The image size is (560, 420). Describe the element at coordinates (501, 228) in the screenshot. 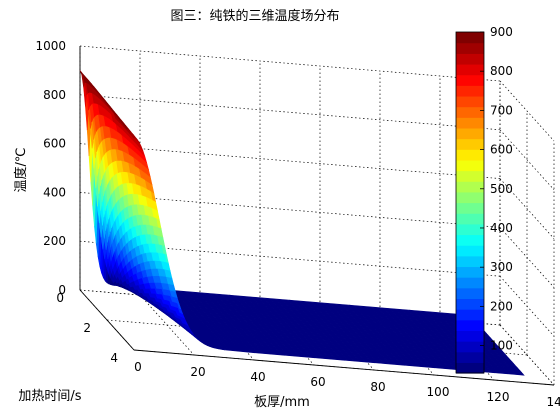

I see `colorbar-tick-label: 400` at that location.